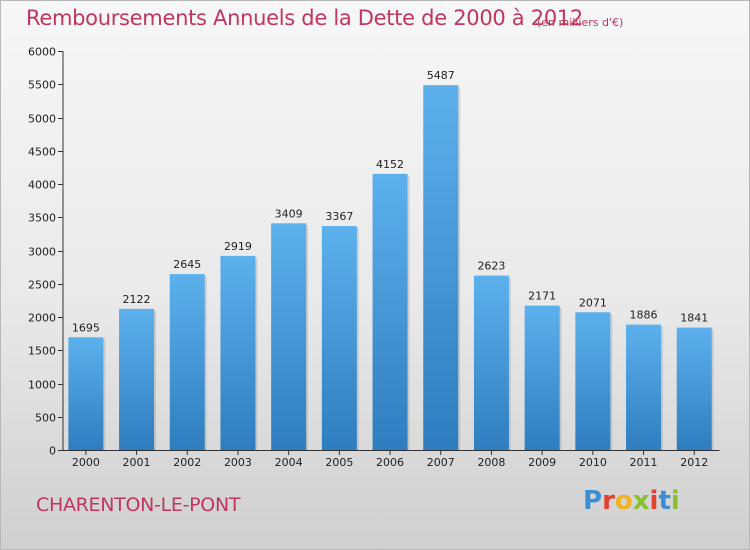  What do you see at coordinates (644, 387) in the screenshot?
I see `bar-2011` at bounding box center [644, 387].